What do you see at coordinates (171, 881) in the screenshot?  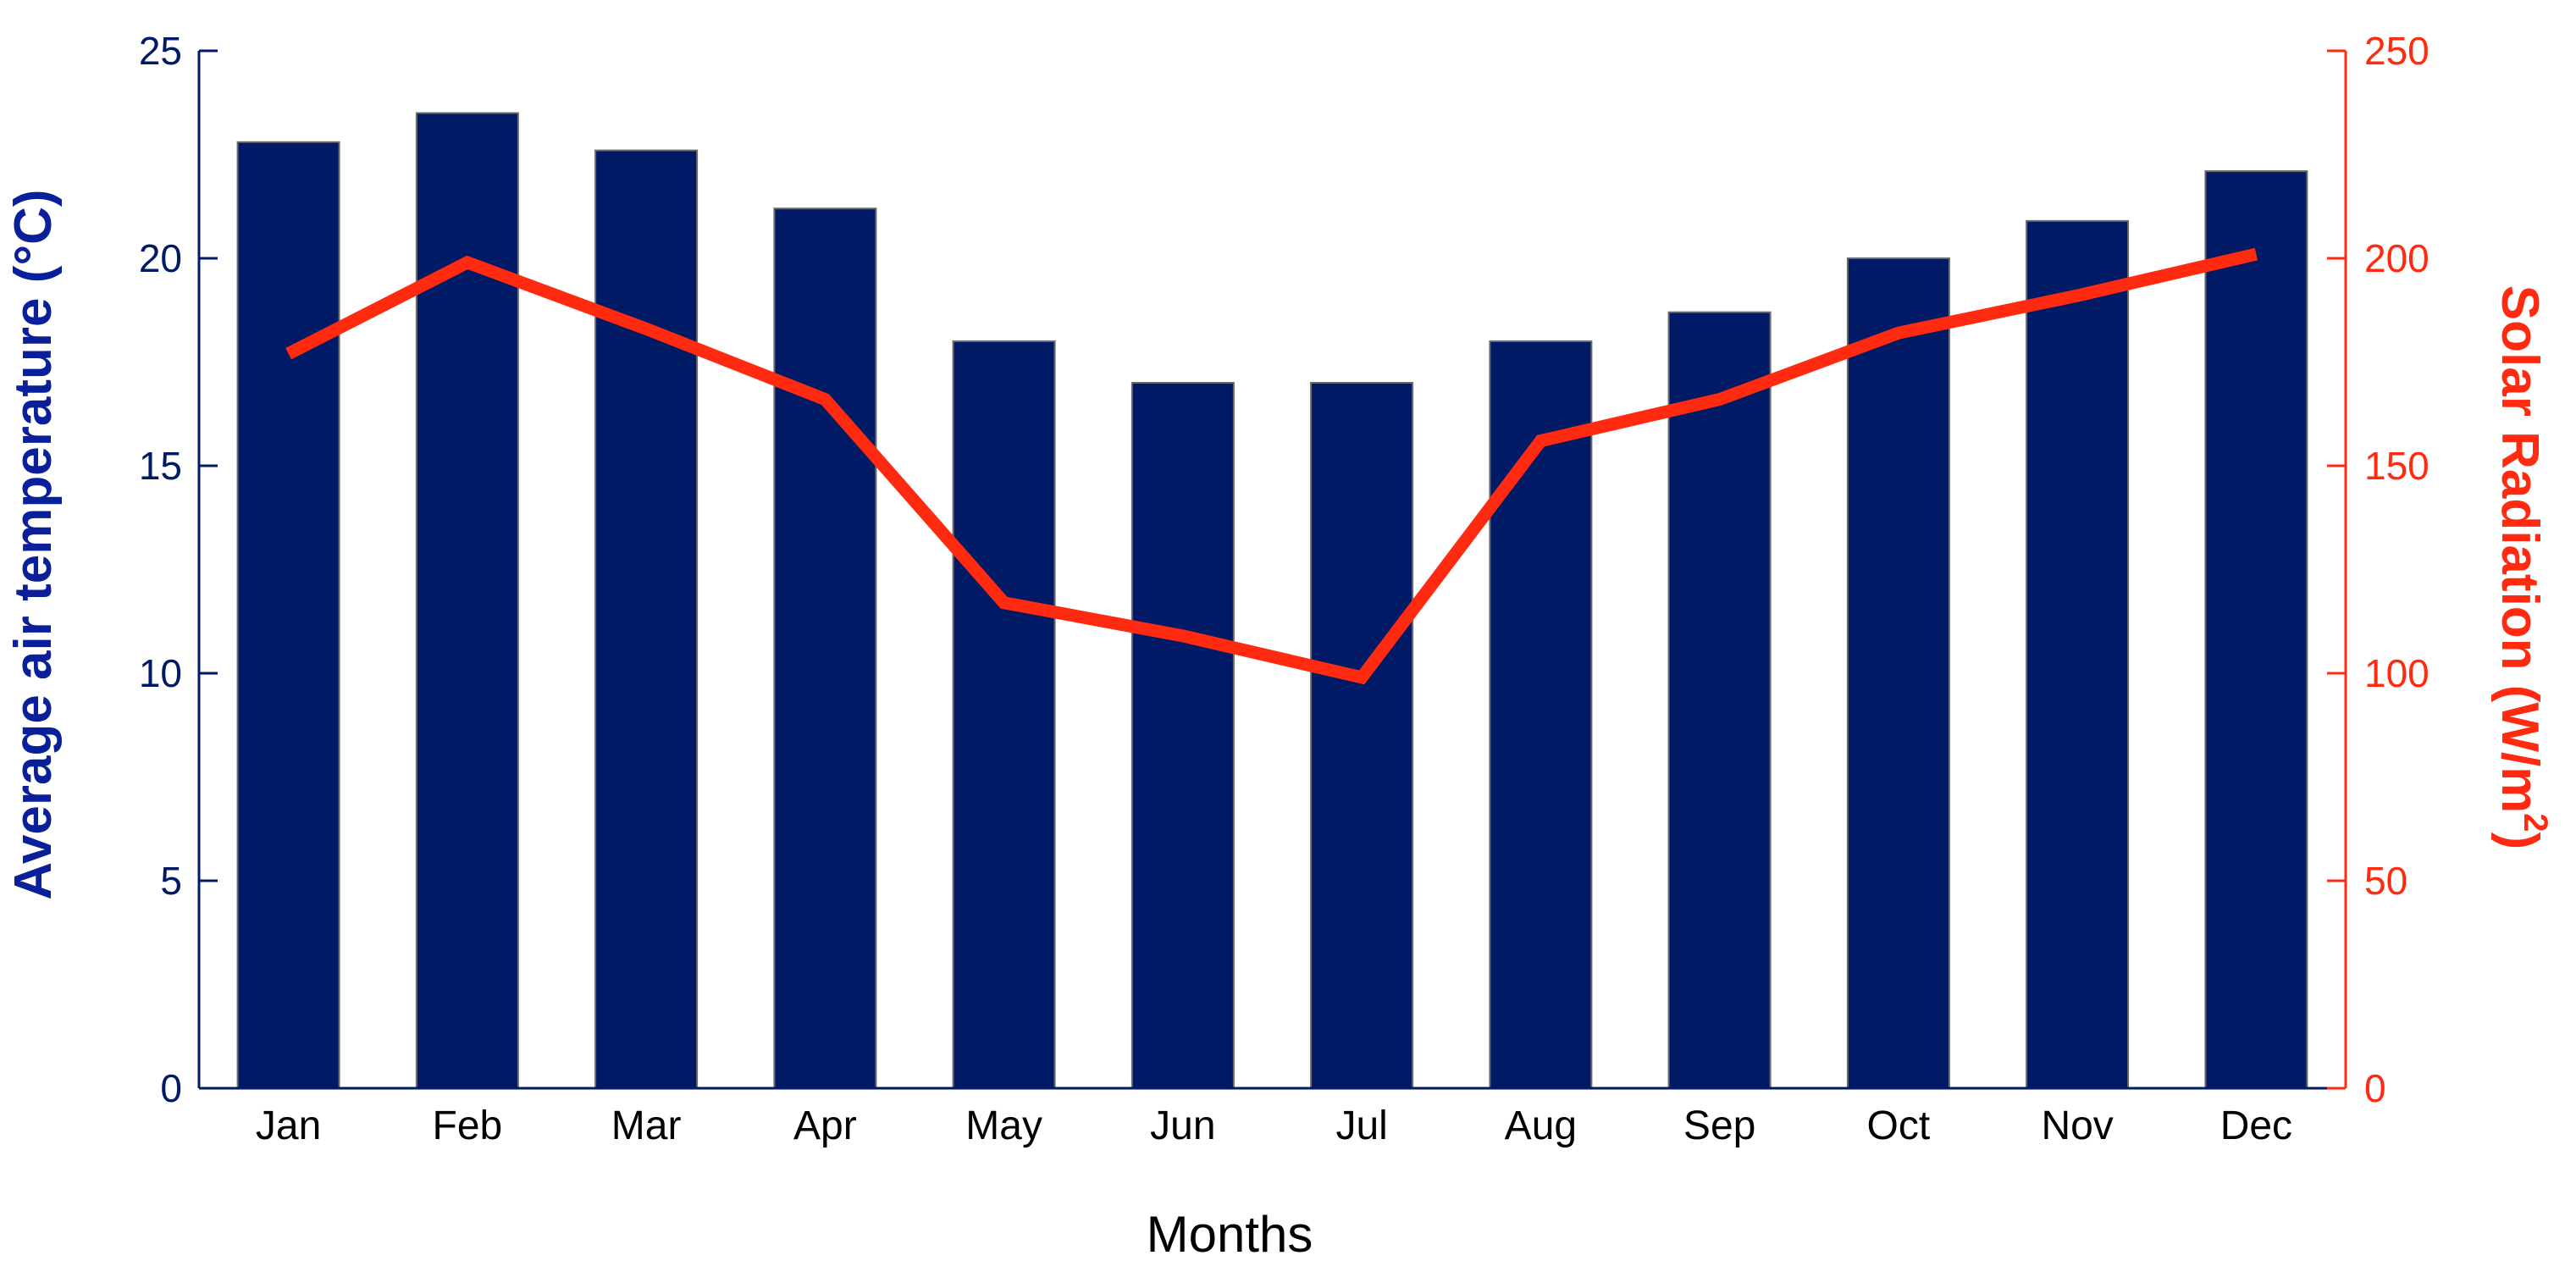 I see `left-tick-label: 5` at bounding box center [171, 881].